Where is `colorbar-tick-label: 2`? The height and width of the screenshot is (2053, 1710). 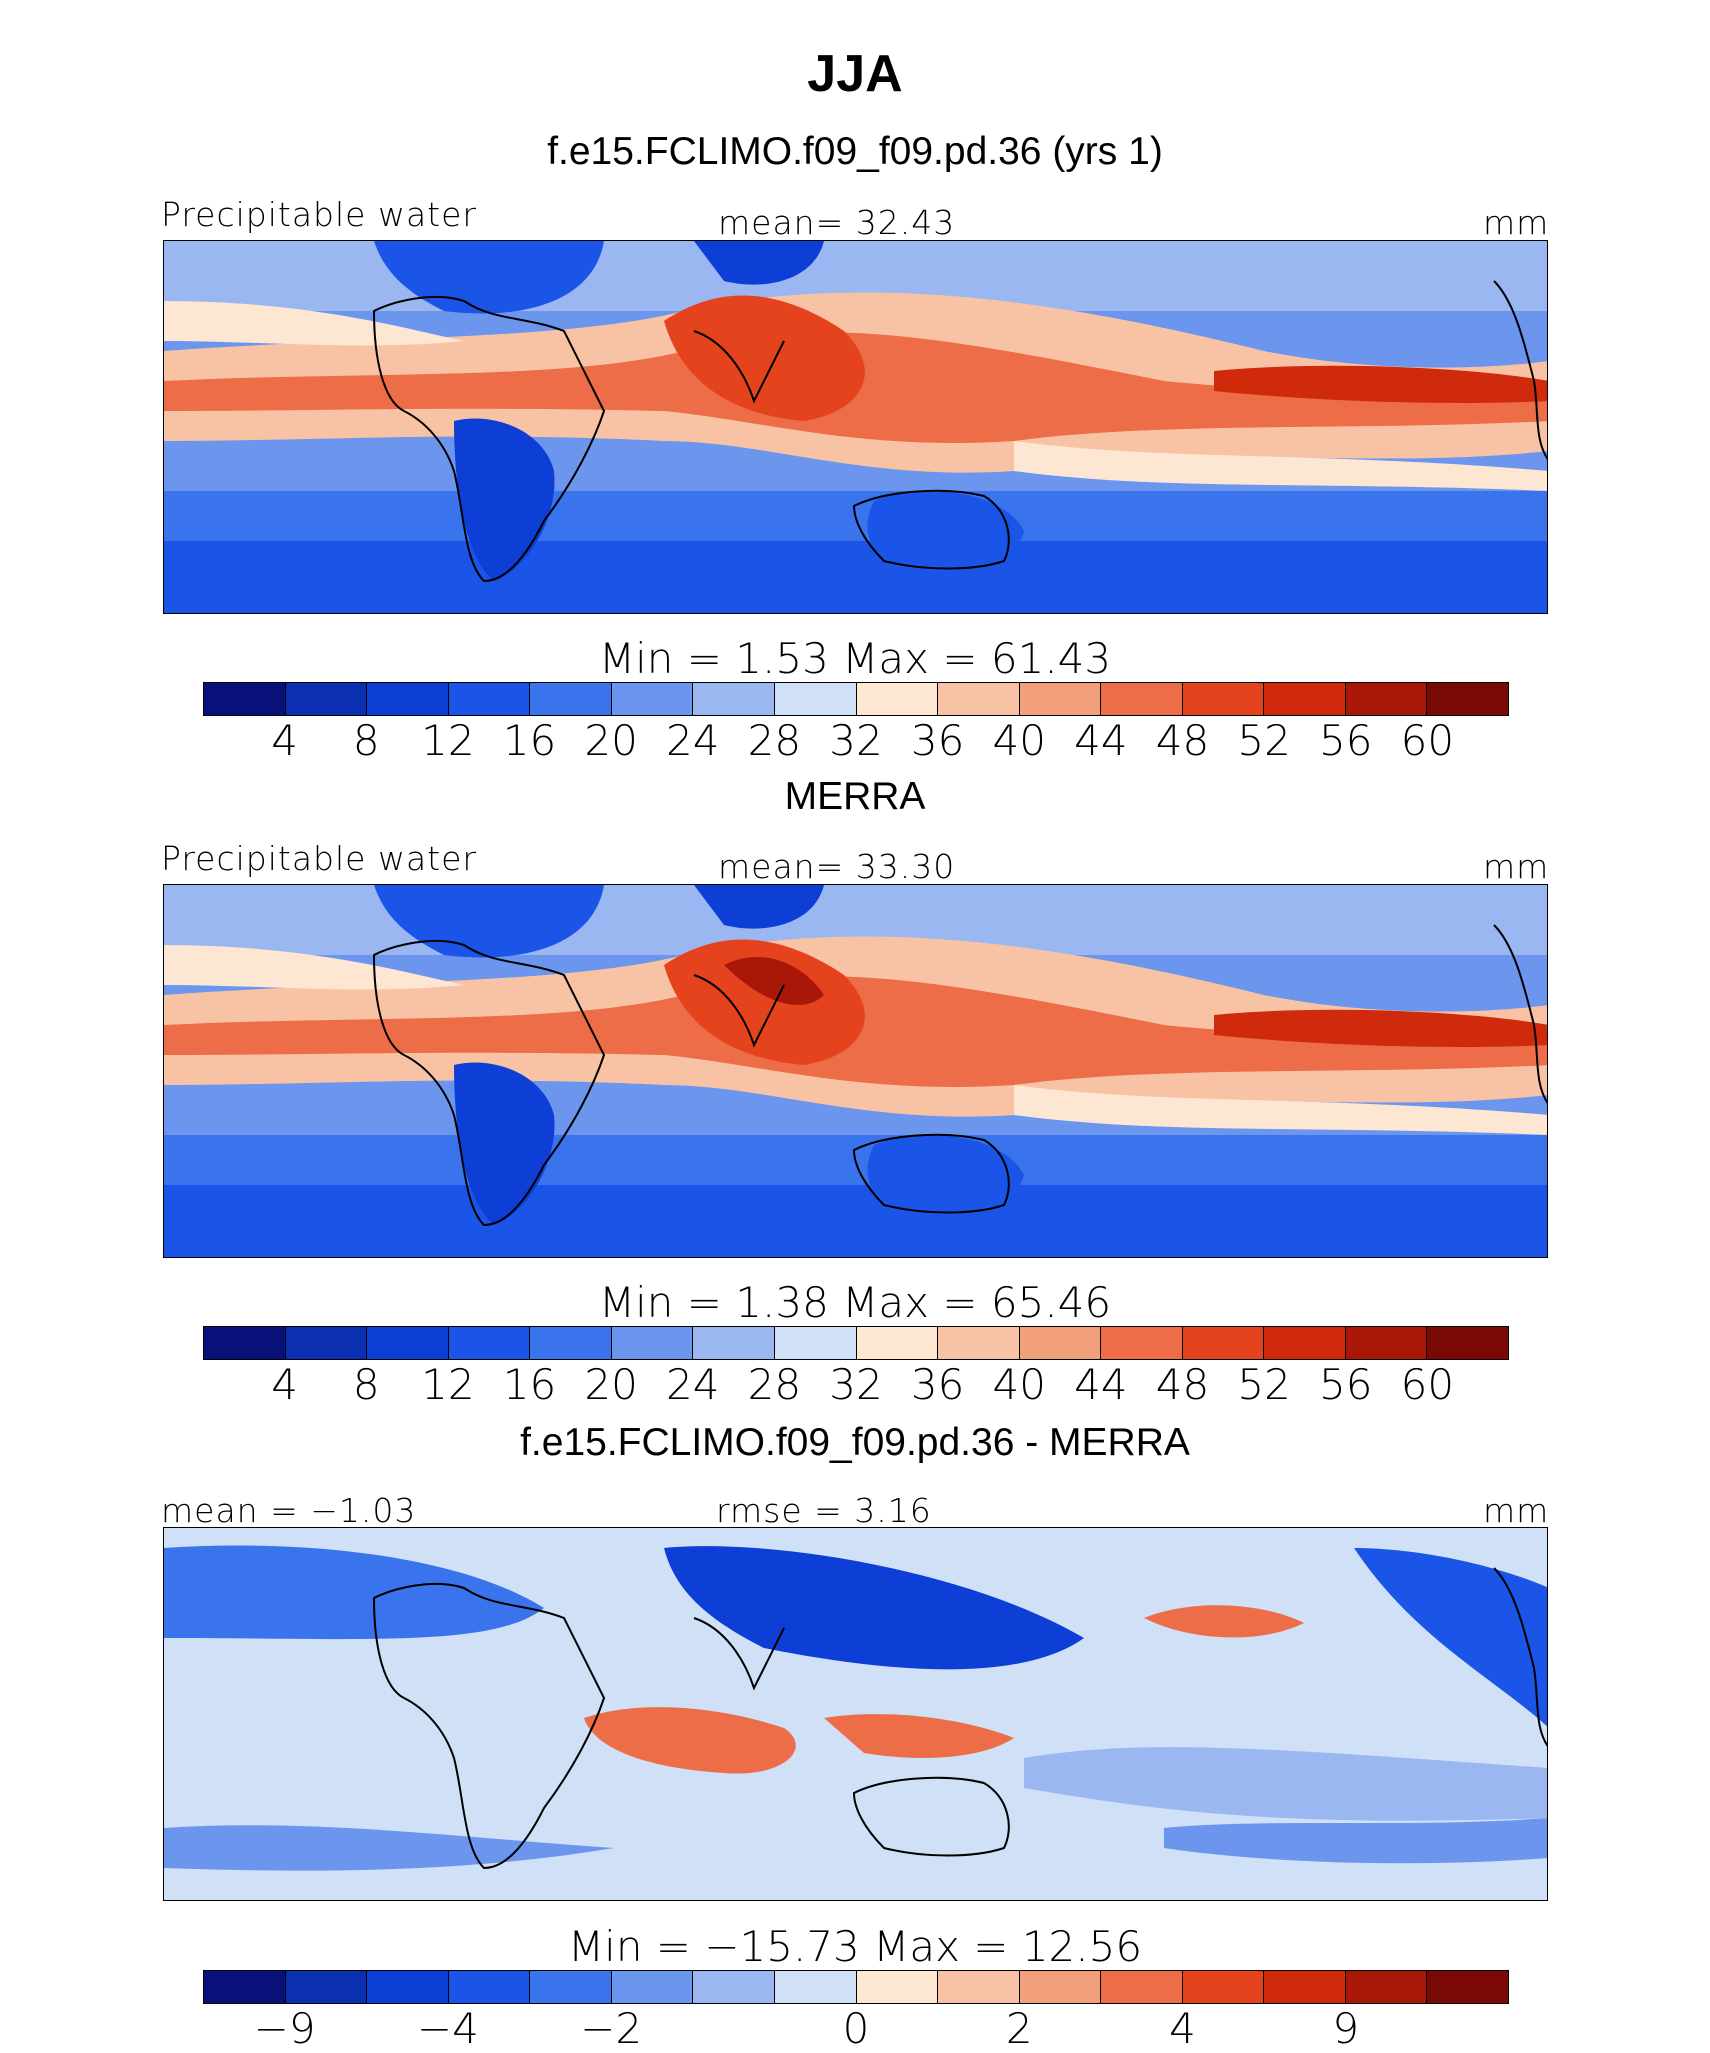 colorbar-tick-label: 2 is located at coordinates (1019, 2028).